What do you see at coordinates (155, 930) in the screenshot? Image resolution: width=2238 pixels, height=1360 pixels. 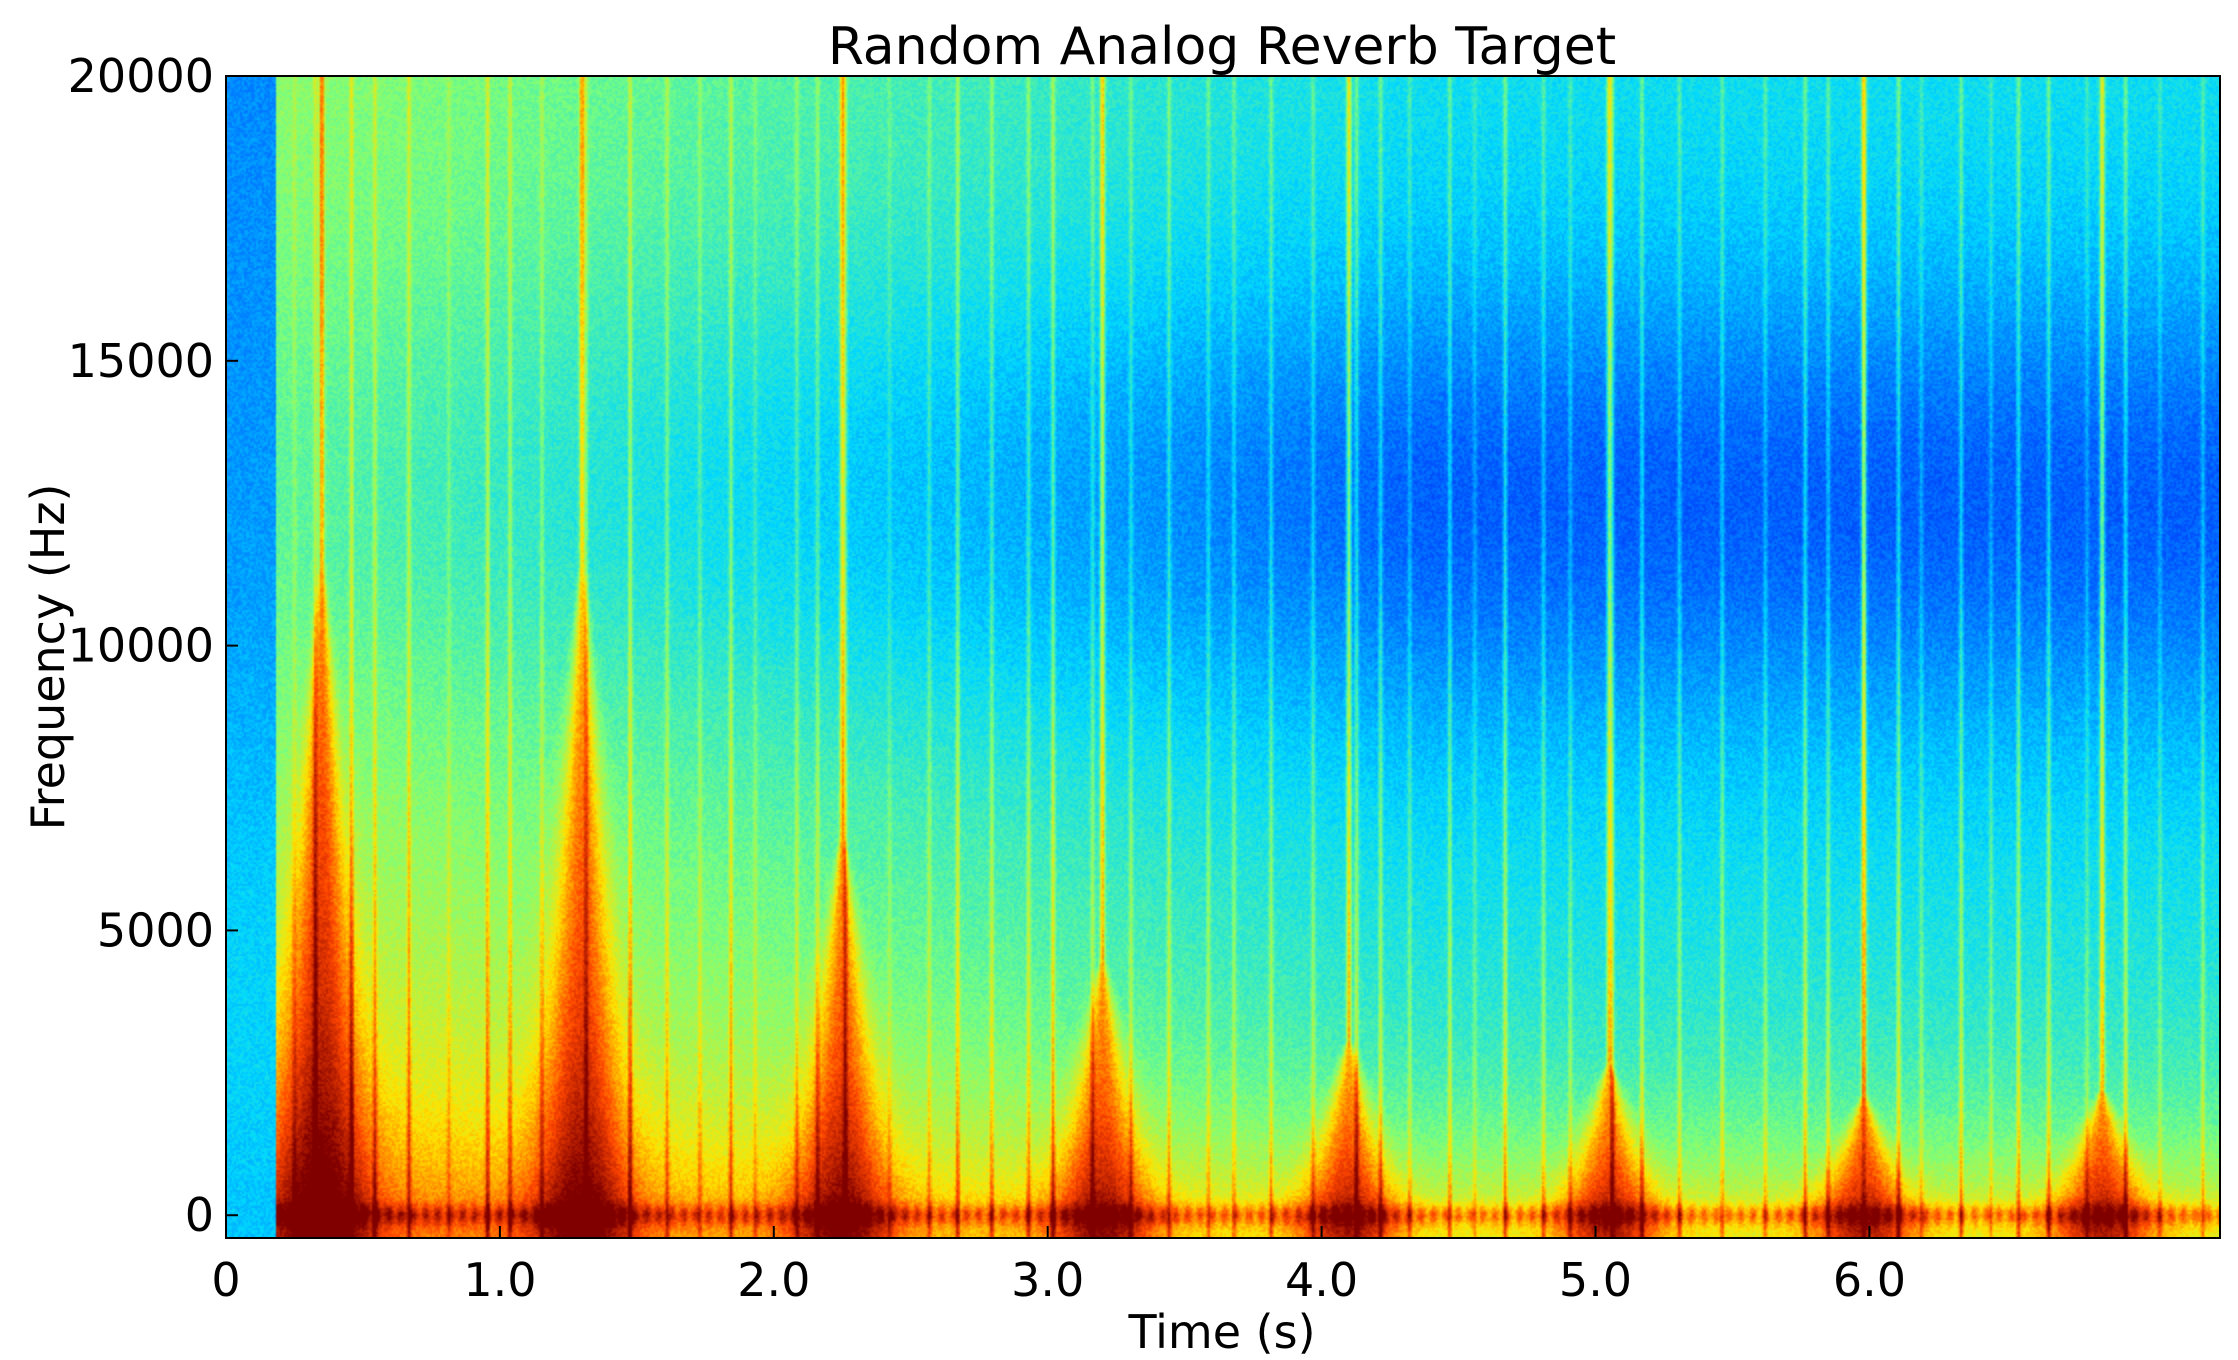 I see `y-tick-label: 5000` at bounding box center [155, 930].